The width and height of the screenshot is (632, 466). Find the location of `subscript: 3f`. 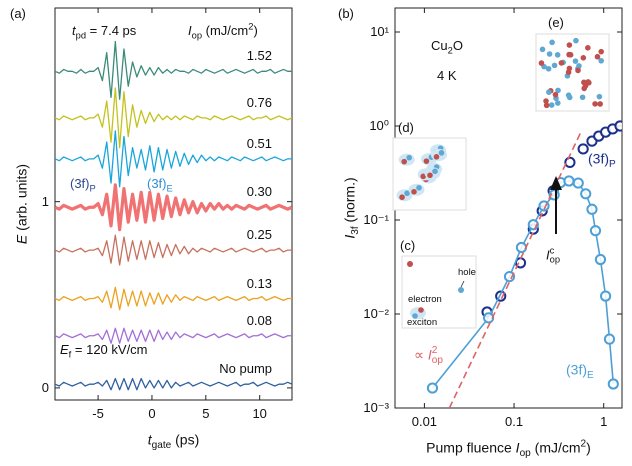

subscript: 3f is located at coordinates (356, 230).